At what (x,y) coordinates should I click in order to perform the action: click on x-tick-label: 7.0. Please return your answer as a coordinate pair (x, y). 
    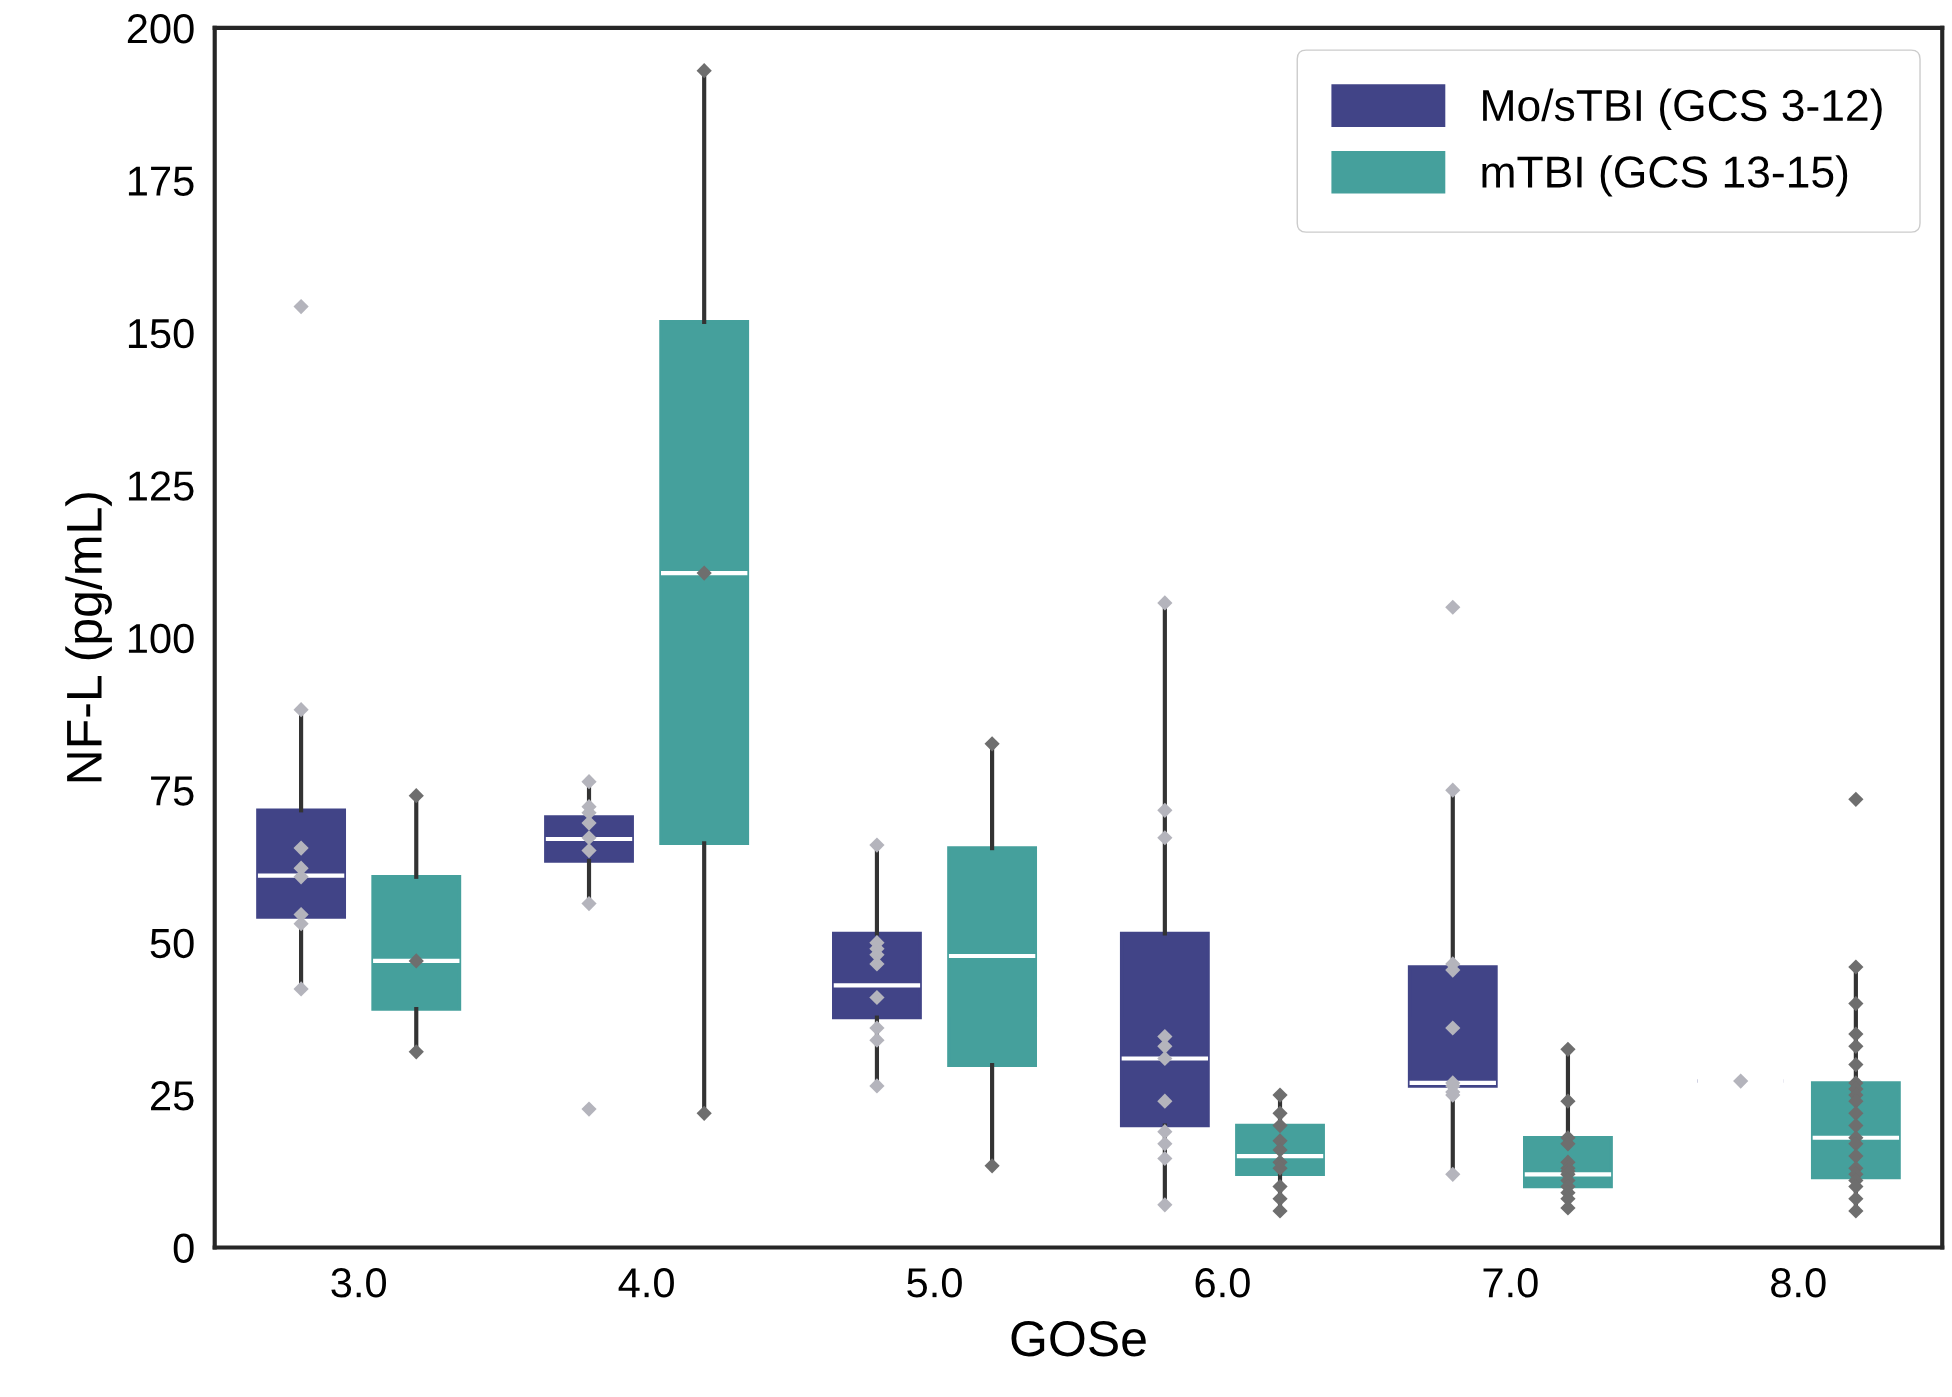
    Looking at the image, I should click on (1510, 1283).